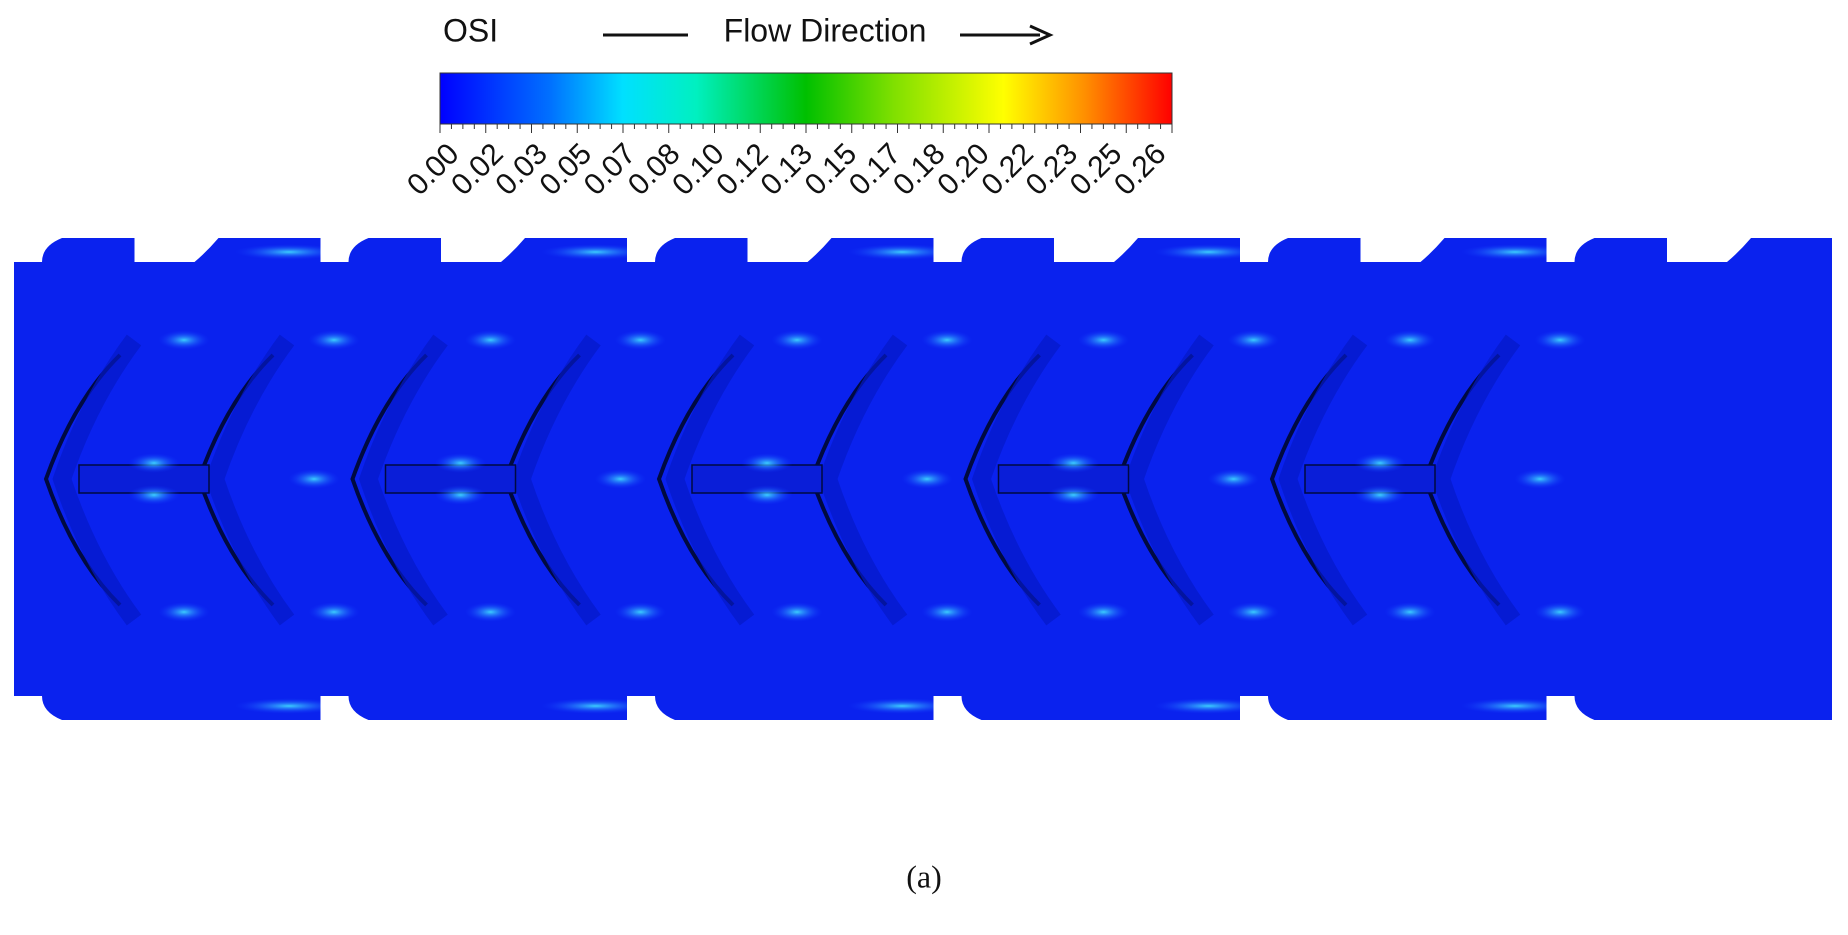  I want to click on flow-label: Flow Direction, so click(825, 30).